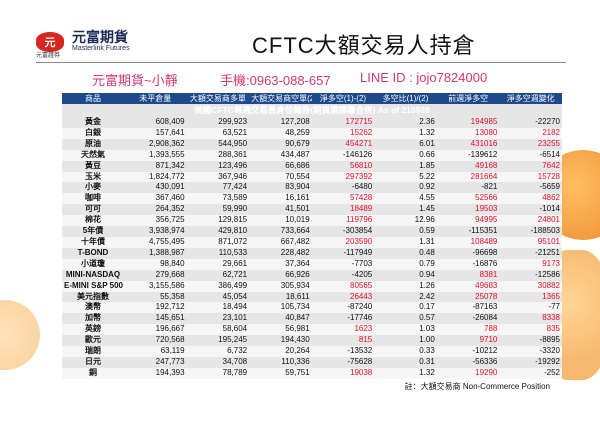  What do you see at coordinates (343, 297) in the screenshot?
I see `table-cell: 26443` at bounding box center [343, 297].